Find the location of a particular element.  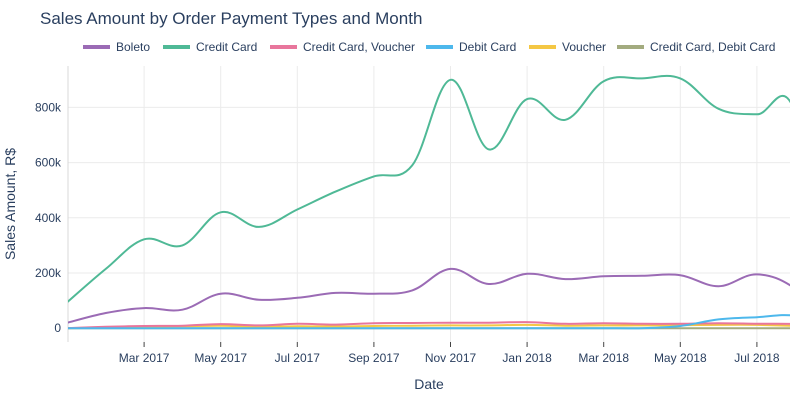

y-tick-label: 800k is located at coordinates (48, 107).